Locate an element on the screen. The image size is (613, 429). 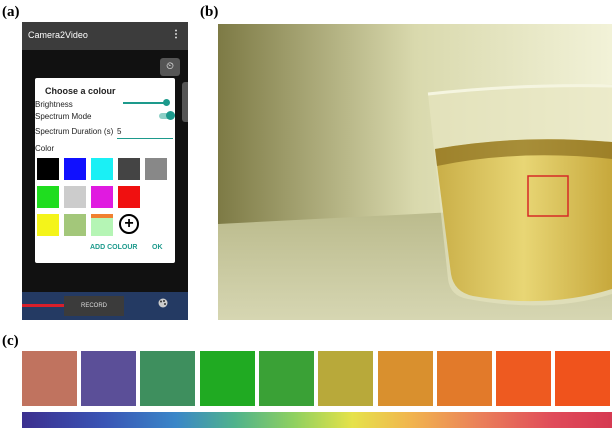
overflow-menu-icon: ⋮ is located at coordinates (176, 34).